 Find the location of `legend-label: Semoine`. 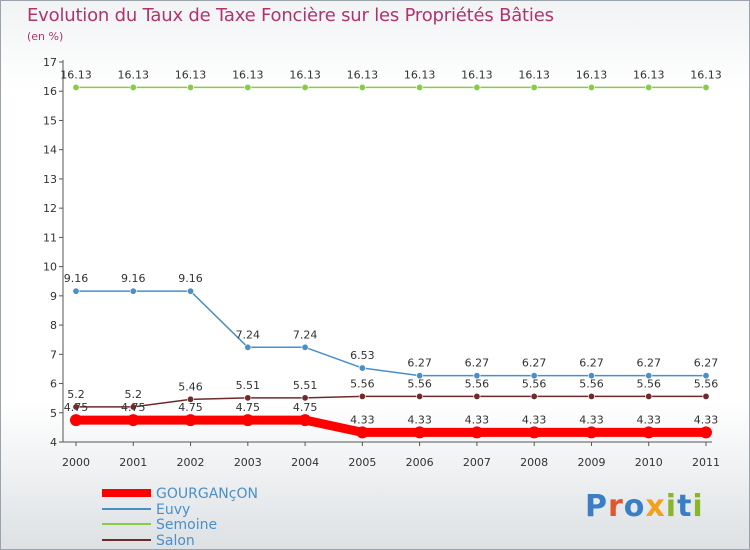

legend-label: Semoine is located at coordinates (186, 525).